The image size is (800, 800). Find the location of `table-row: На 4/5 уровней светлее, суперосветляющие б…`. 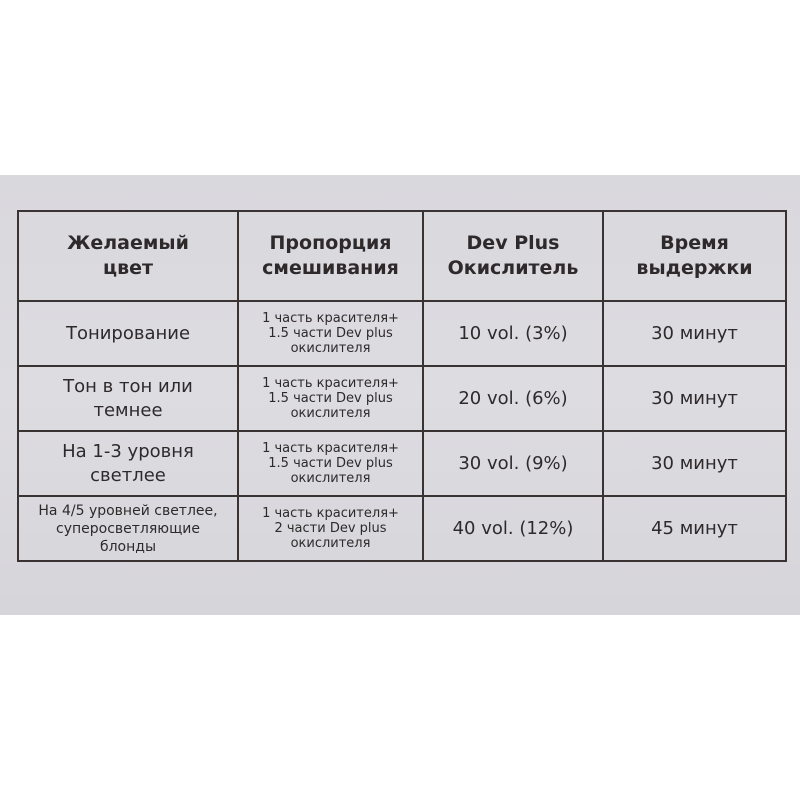

table-row: На 4/5 уровней светлее, суперосветляющие б… is located at coordinates (402, 528).